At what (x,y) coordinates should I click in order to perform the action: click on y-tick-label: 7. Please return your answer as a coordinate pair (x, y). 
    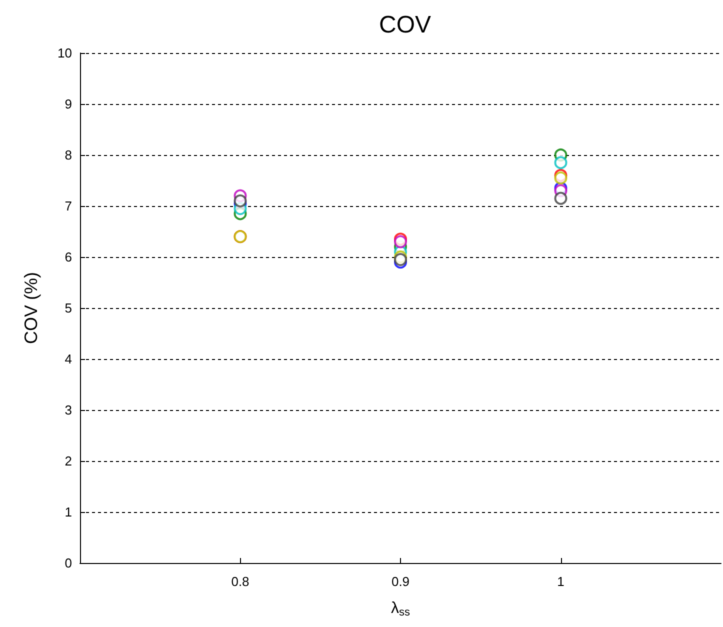
    Looking at the image, I should click on (68, 206).